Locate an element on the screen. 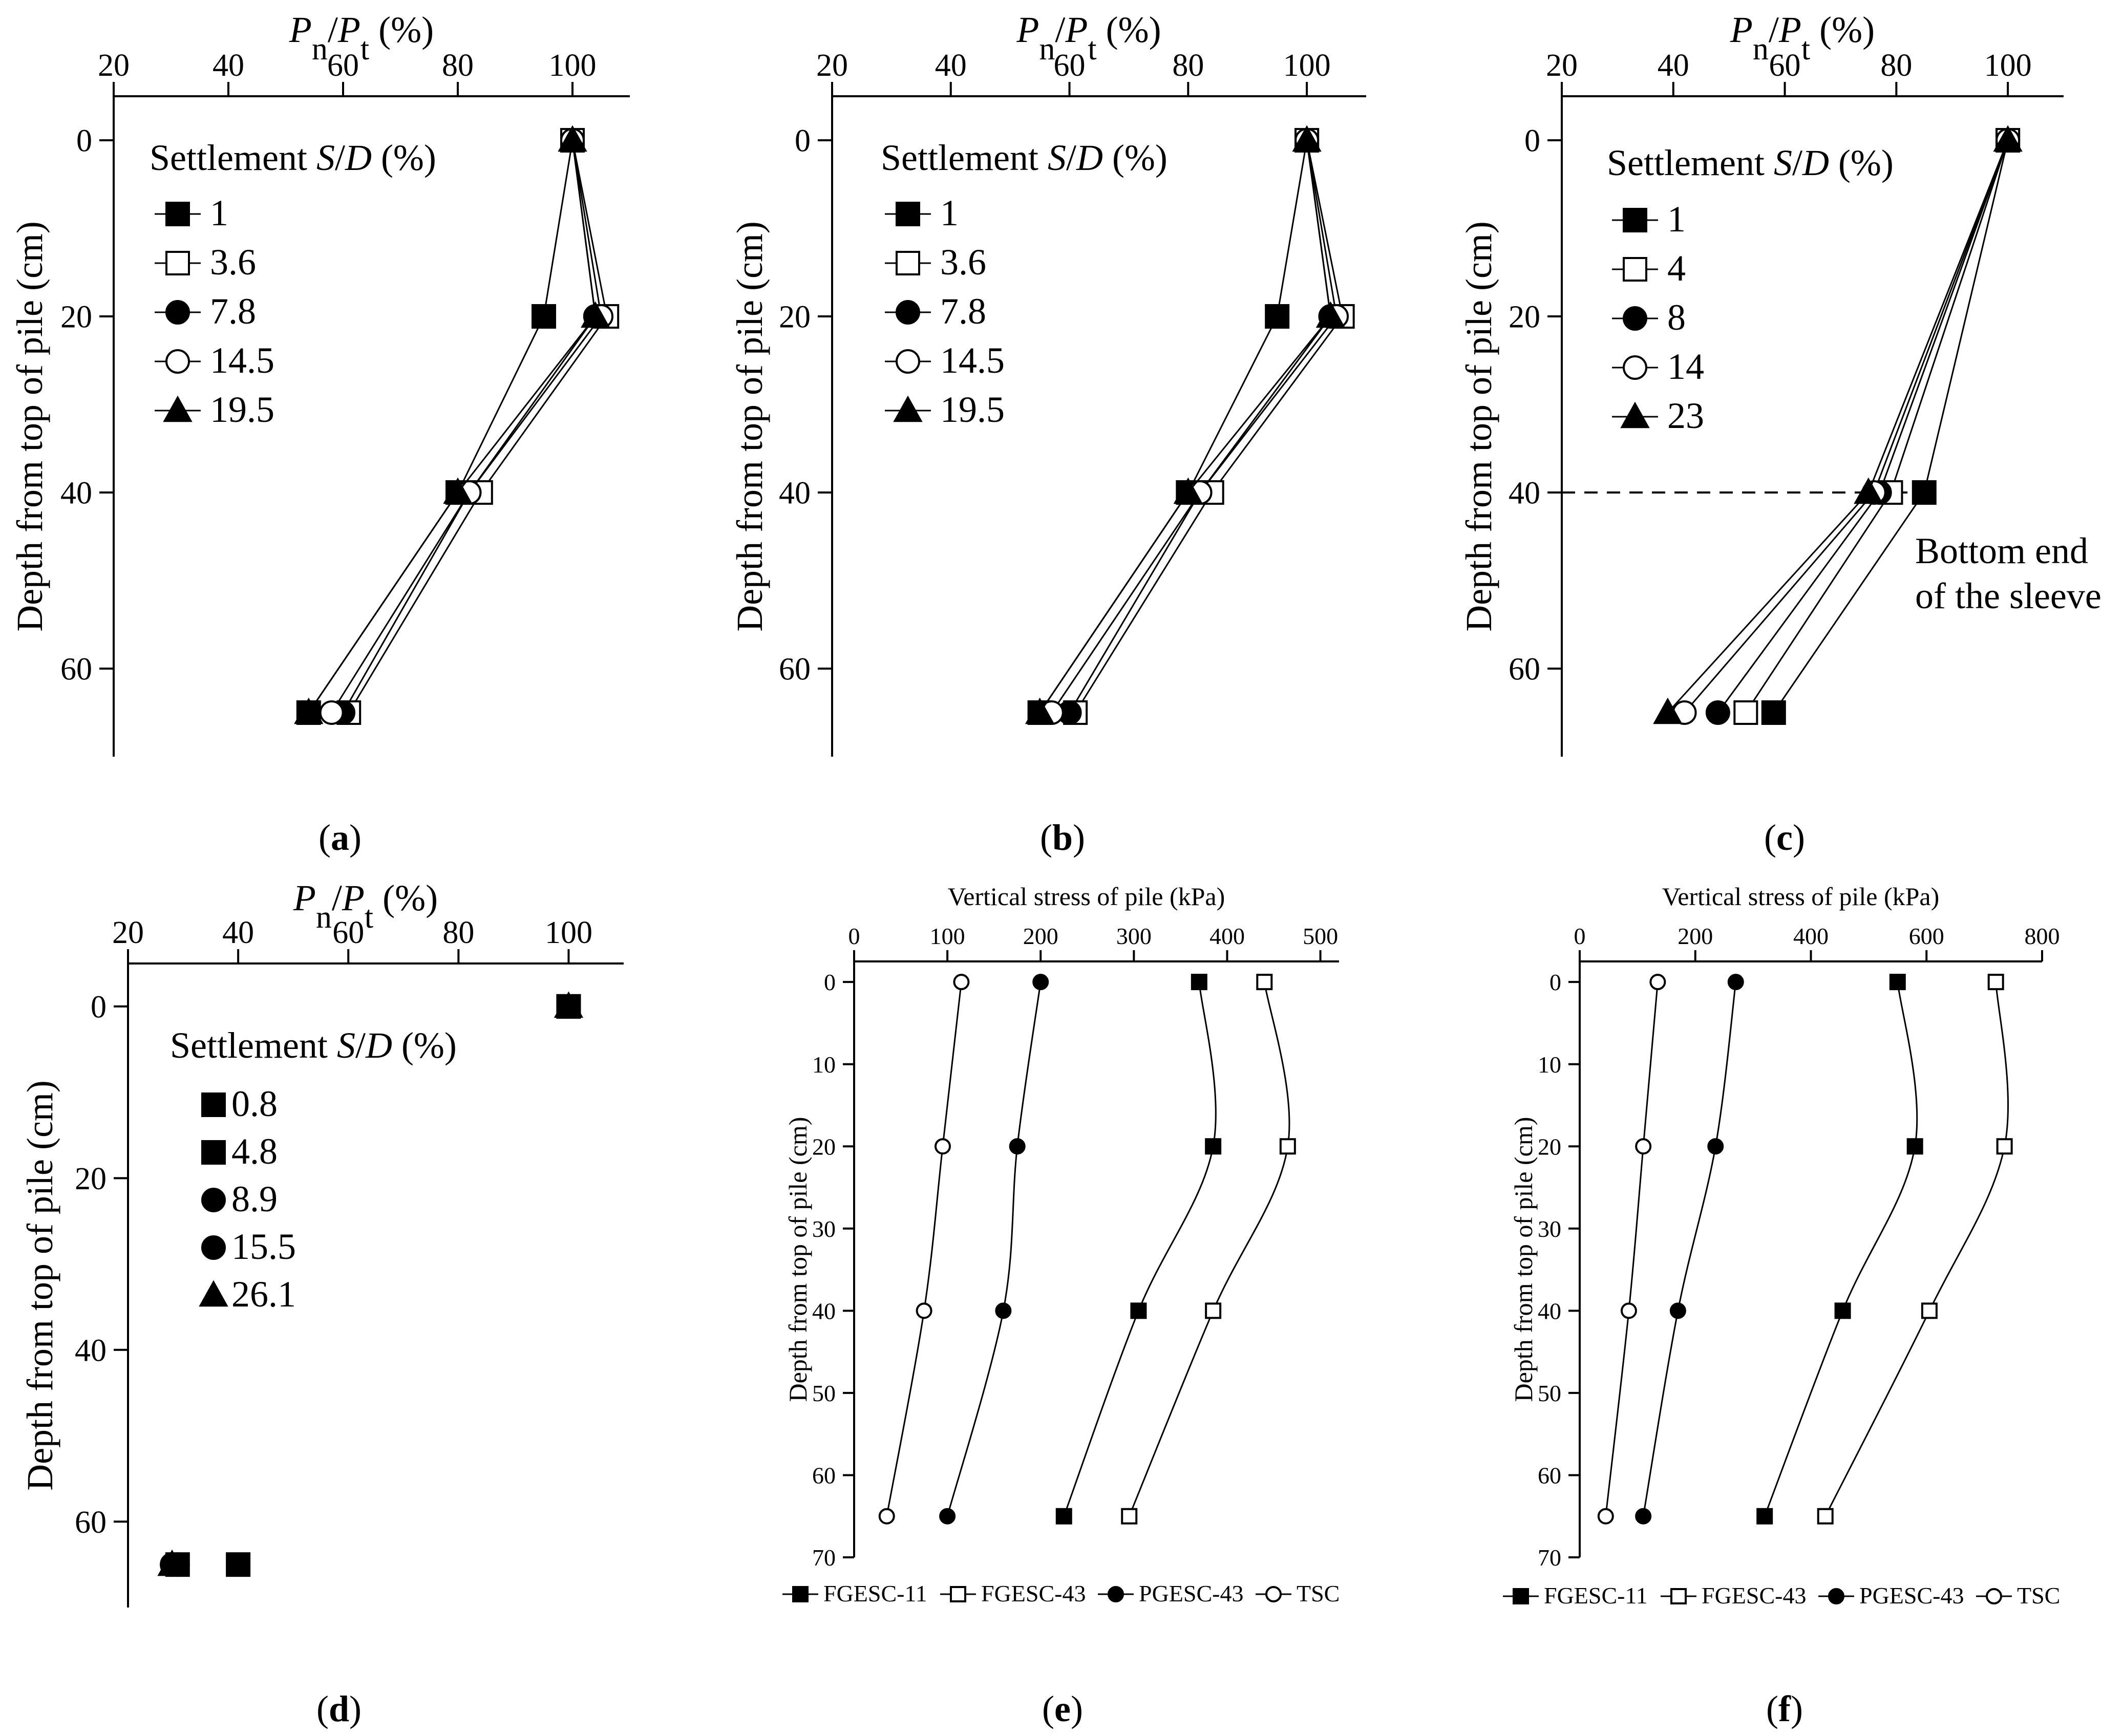 This screenshot has width=2123, height=1736. legend-marker-3.6 is located at coordinates (177, 263).